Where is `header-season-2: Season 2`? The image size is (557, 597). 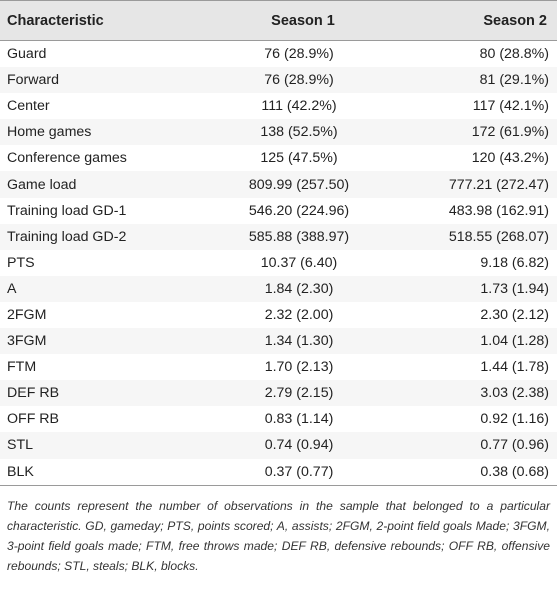
header-season-2: Season 2 is located at coordinates (515, 20).